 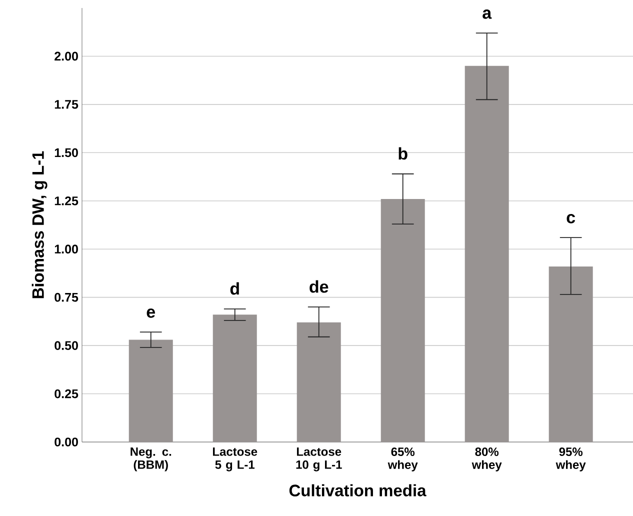 I want to click on y-tick-label: 0.75, so click(x=66, y=297).